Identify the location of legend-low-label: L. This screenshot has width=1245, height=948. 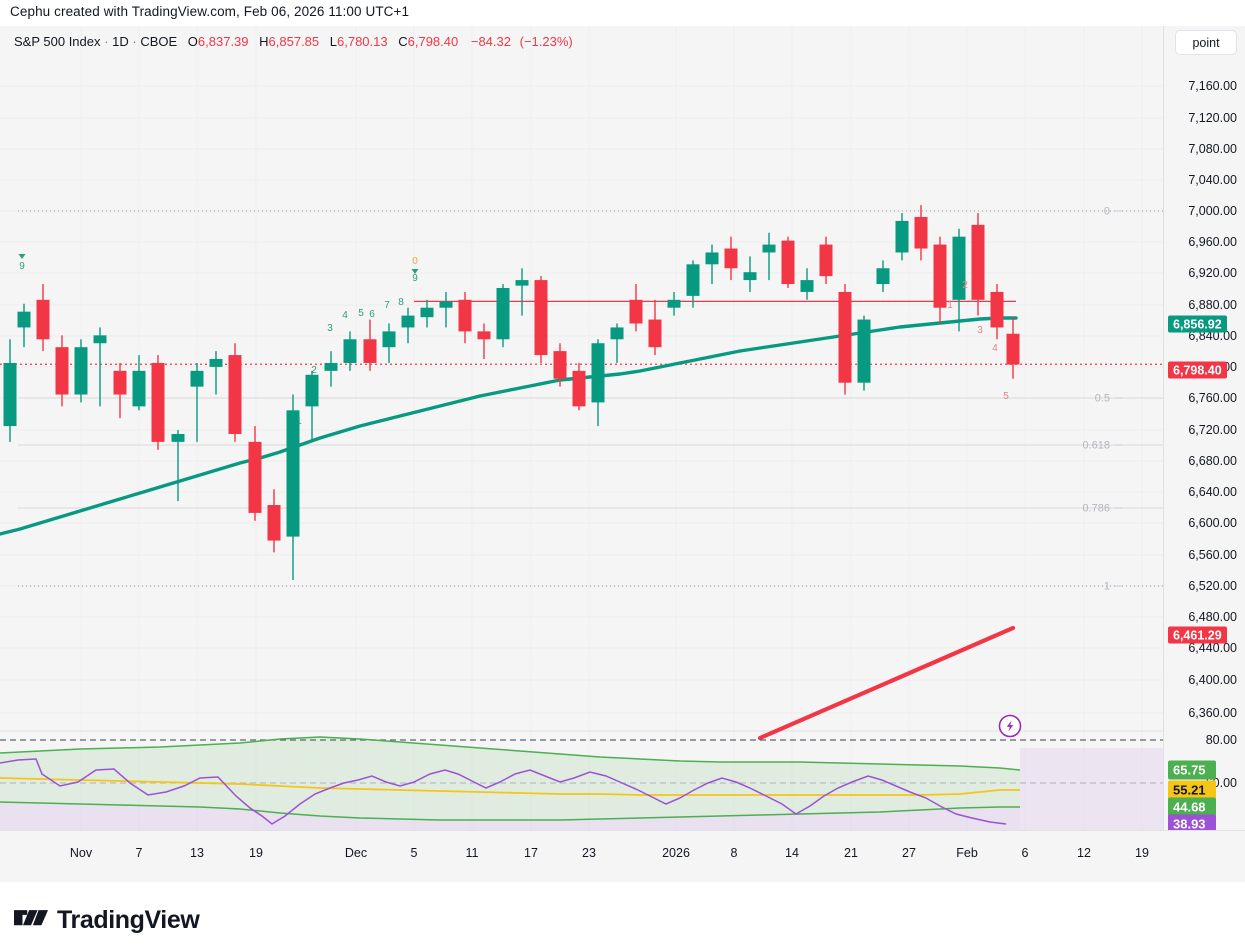
(333, 41).